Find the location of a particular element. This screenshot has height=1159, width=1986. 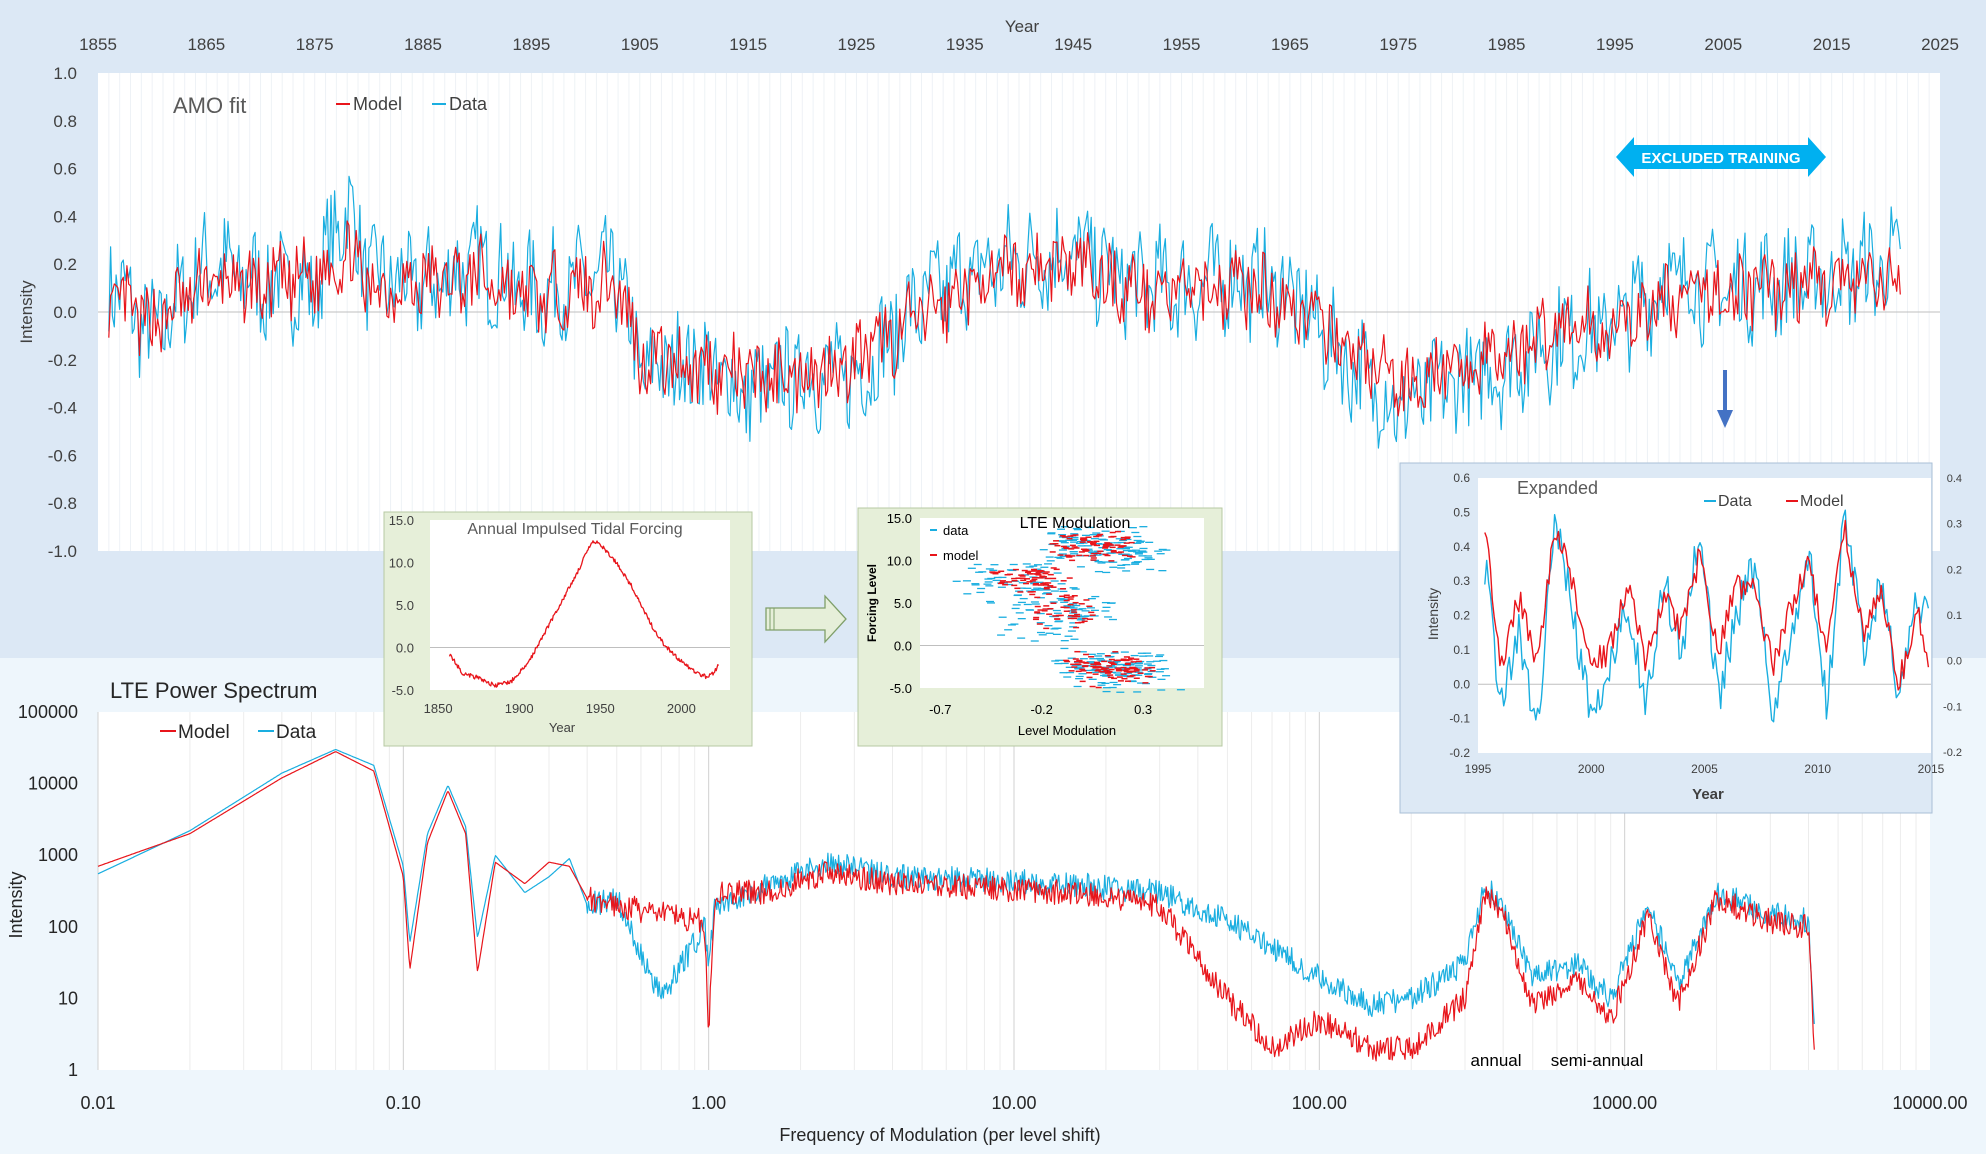

spectrum-y-tick-label: 1 is located at coordinates (73, 1070).